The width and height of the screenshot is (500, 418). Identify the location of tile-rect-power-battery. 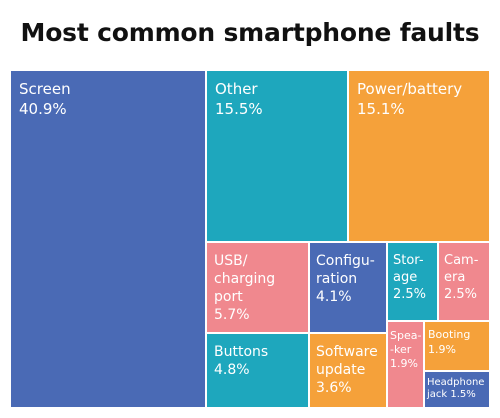
(419, 156).